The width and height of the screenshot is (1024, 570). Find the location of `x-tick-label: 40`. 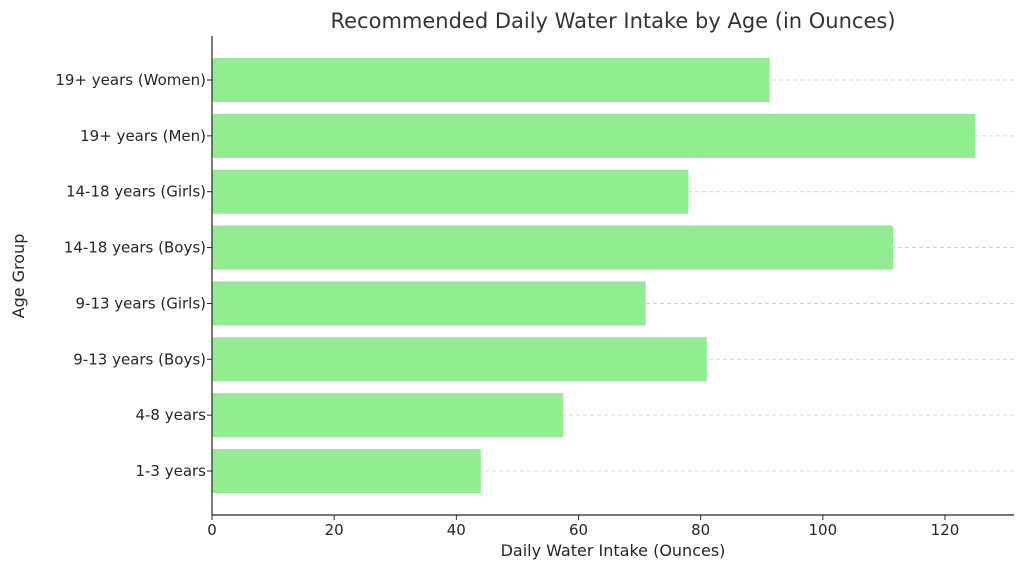

x-tick-label: 40 is located at coordinates (456, 530).